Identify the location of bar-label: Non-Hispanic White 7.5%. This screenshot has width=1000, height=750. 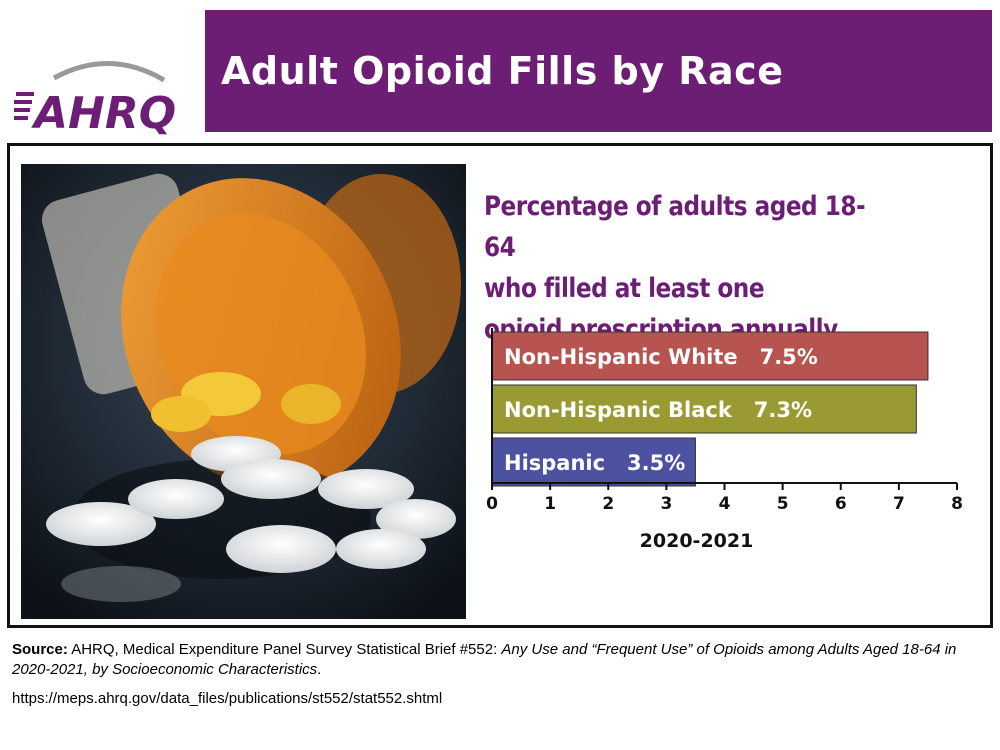
(661, 357).